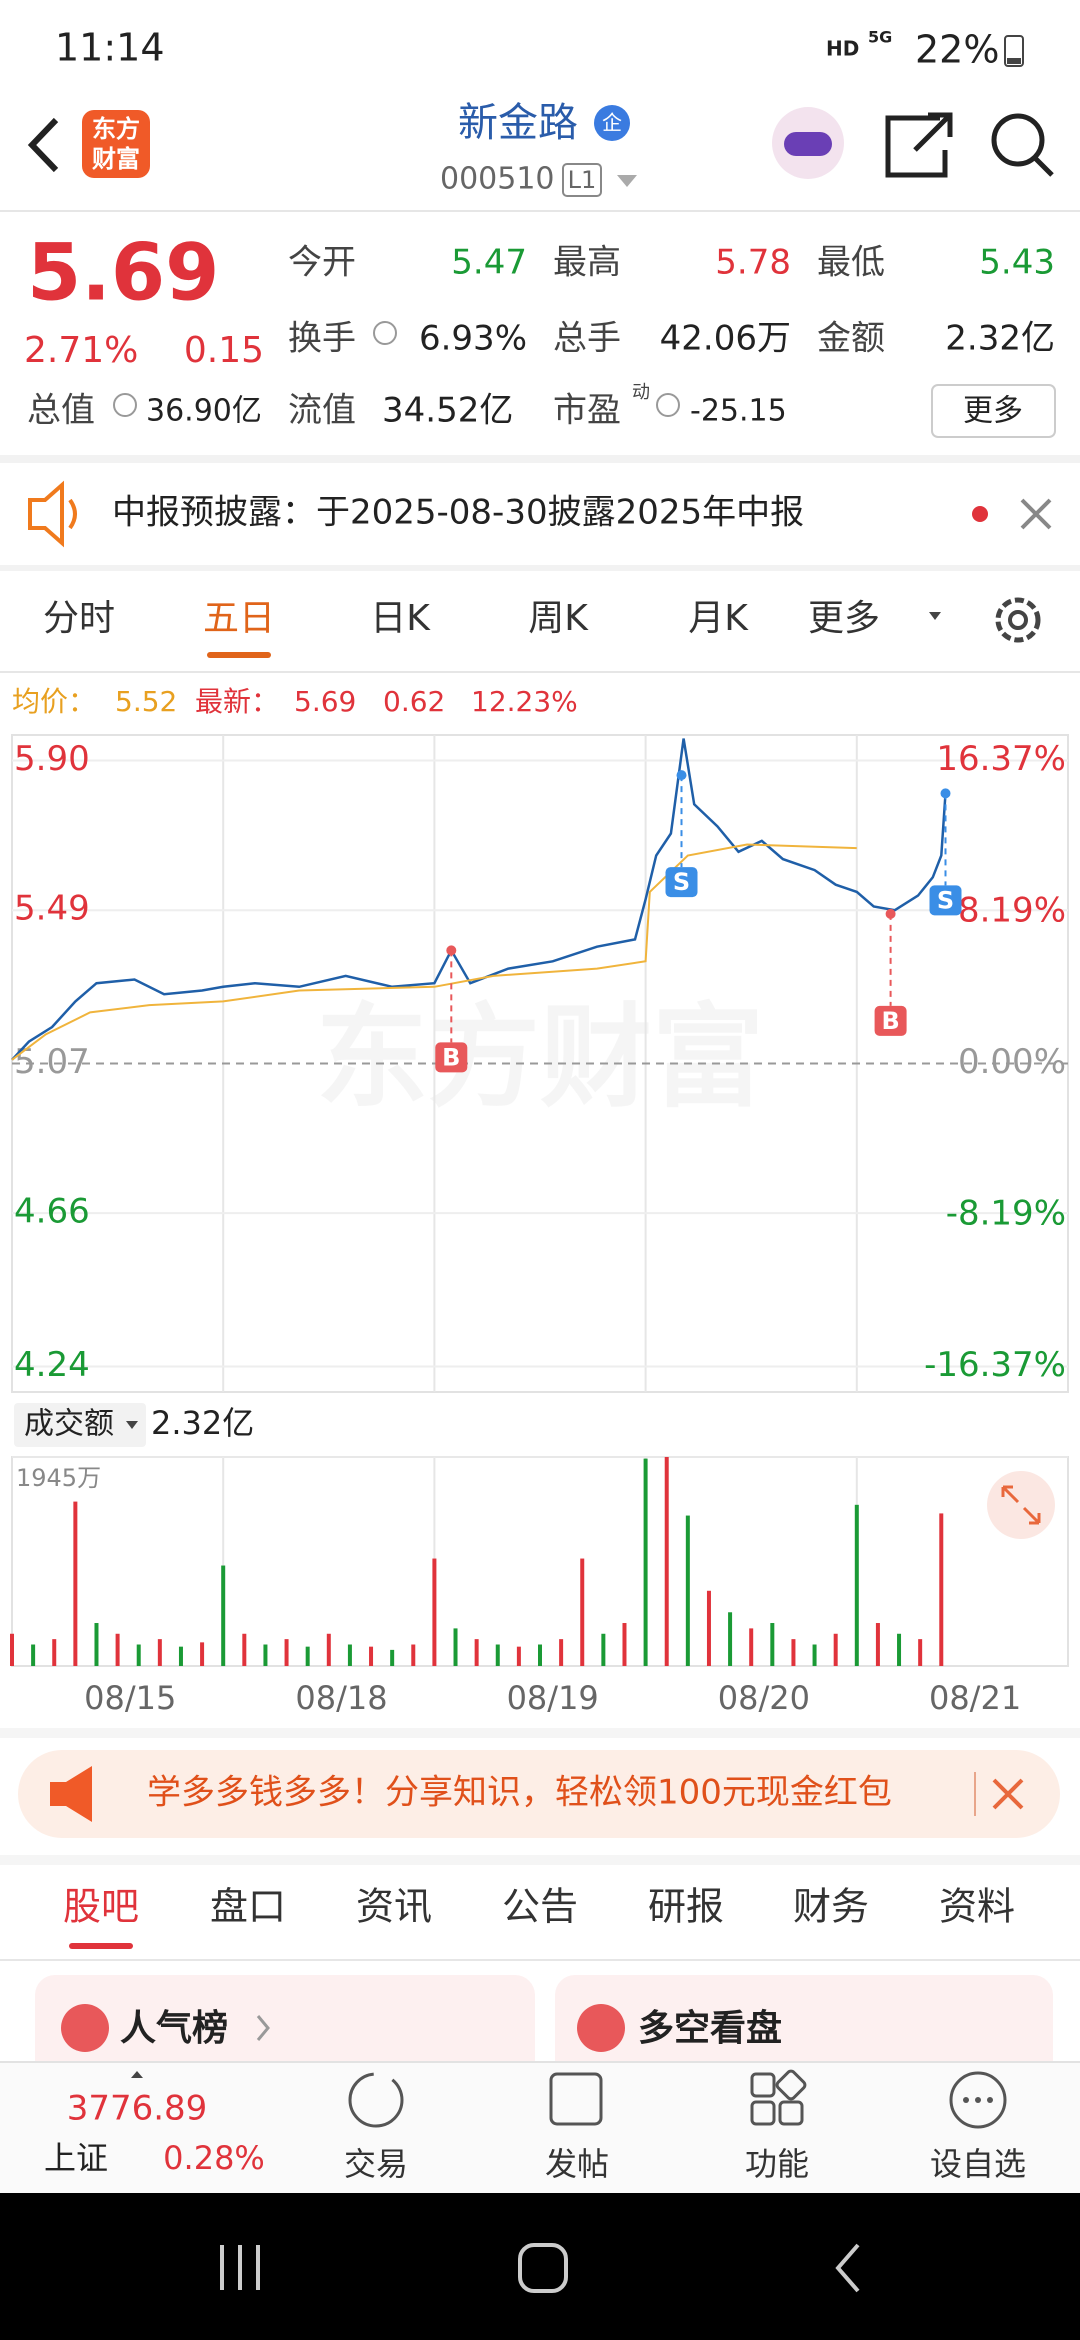 This screenshot has height=2340, width=1080. I want to click on ad-close, so click(1008, 1794).